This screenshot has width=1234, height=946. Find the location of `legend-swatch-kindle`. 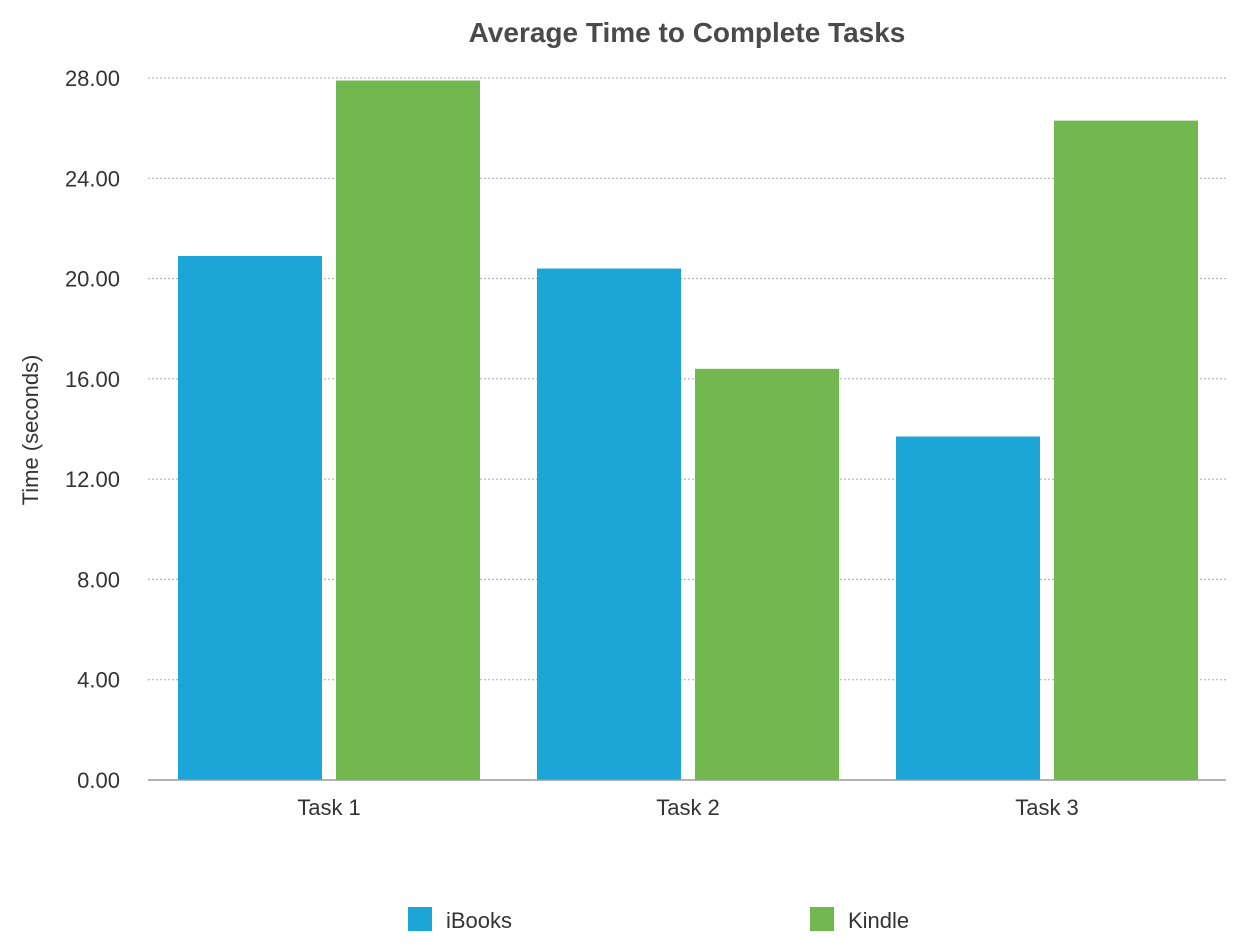

legend-swatch-kindle is located at coordinates (822, 919).